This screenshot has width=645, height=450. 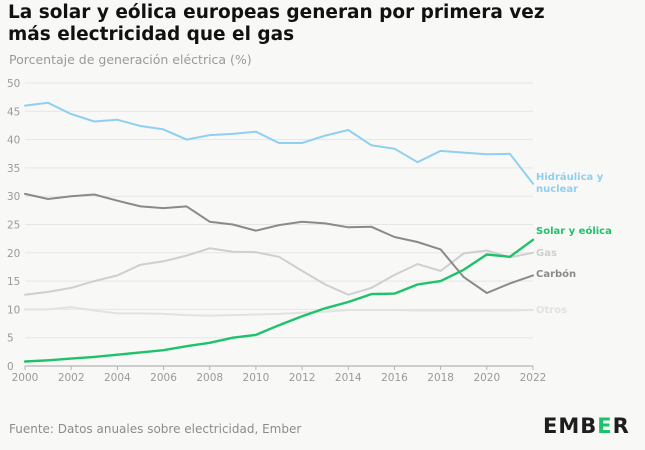 I want to click on series-label-line: Carbón, so click(x=556, y=274).